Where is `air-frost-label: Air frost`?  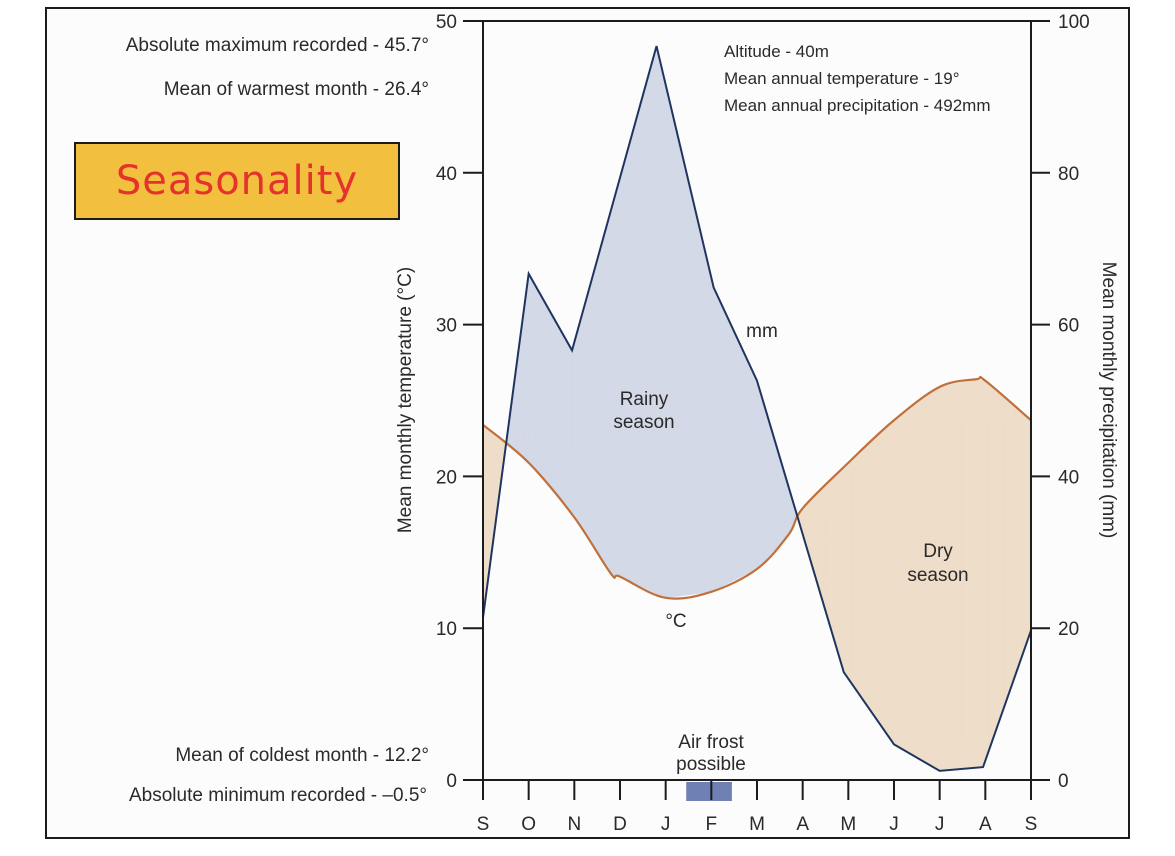 air-frost-label: Air frost is located at coordinates (711, 742).